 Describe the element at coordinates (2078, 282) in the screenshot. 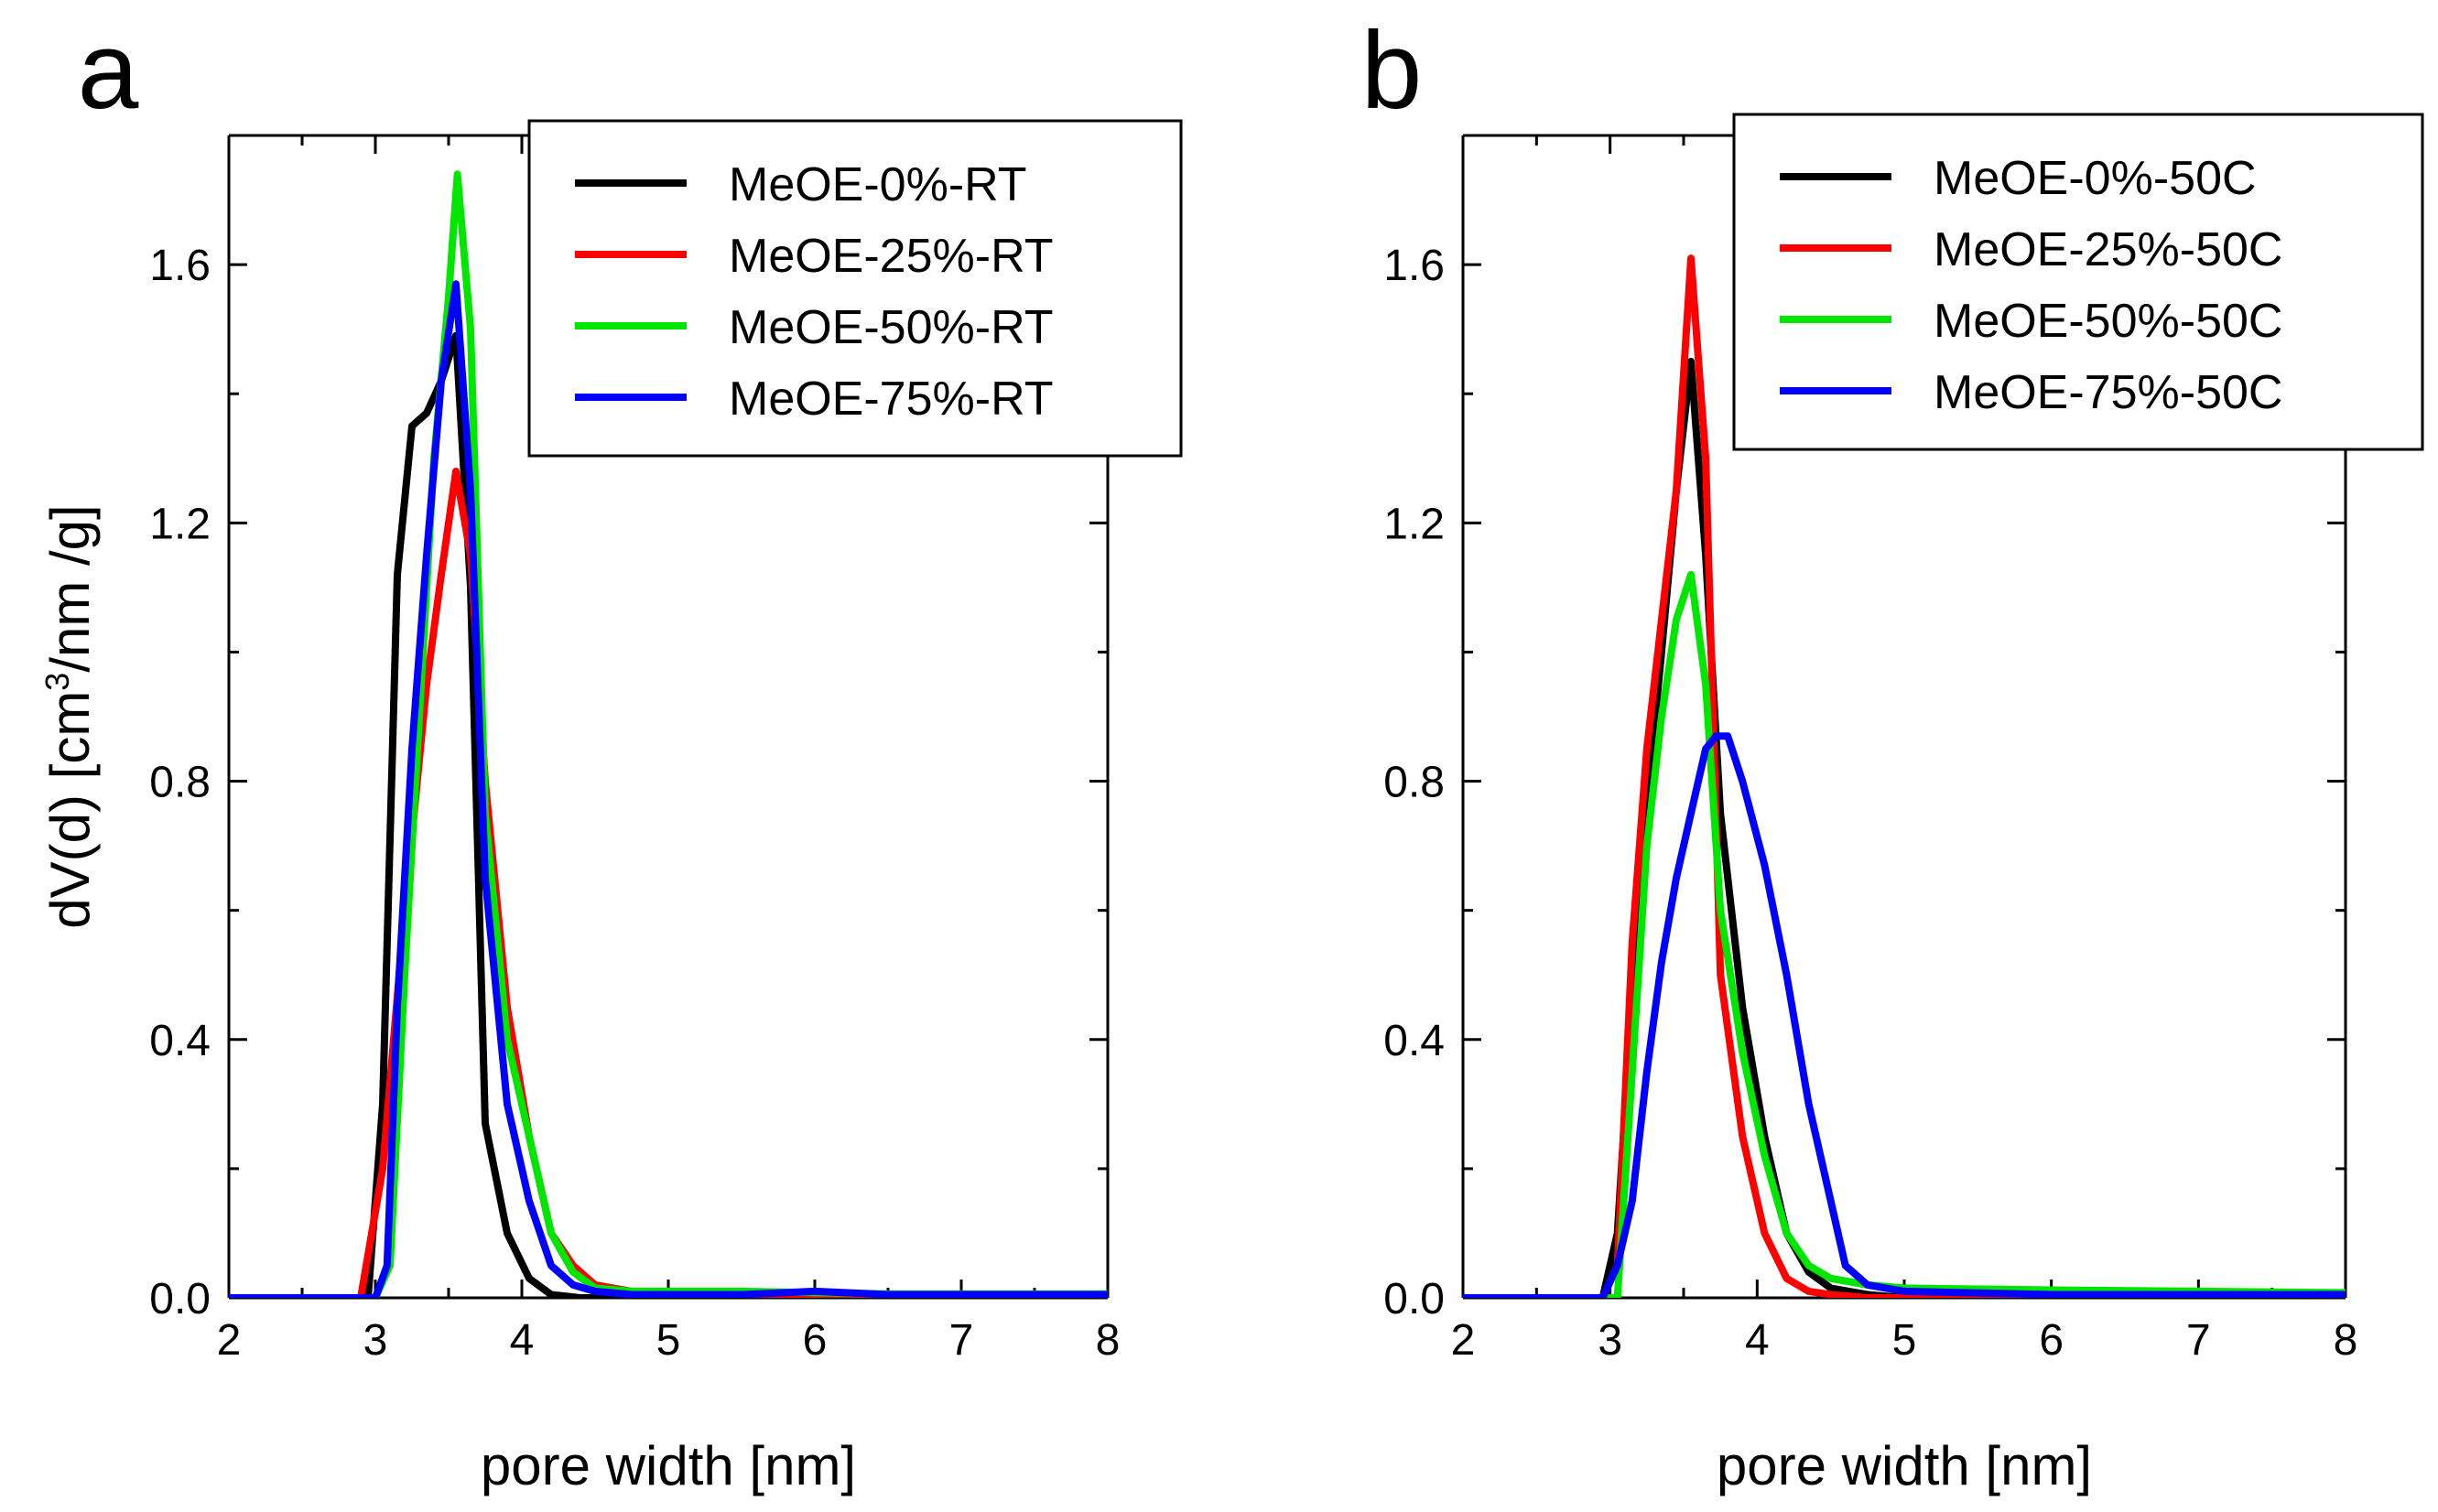

I see `legend-box` at that location.